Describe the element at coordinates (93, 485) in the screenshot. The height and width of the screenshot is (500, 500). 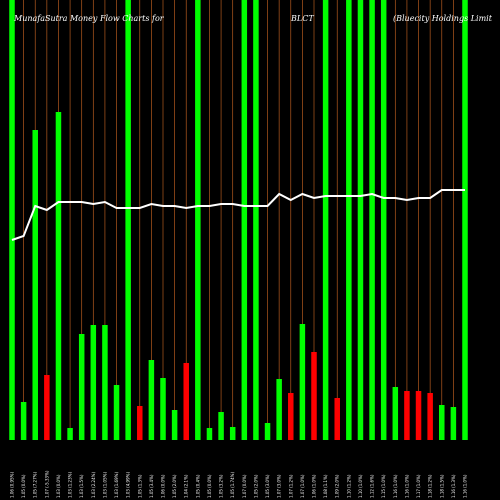
I see `x-tick-label: 1.03 (2.24%)` at that location.